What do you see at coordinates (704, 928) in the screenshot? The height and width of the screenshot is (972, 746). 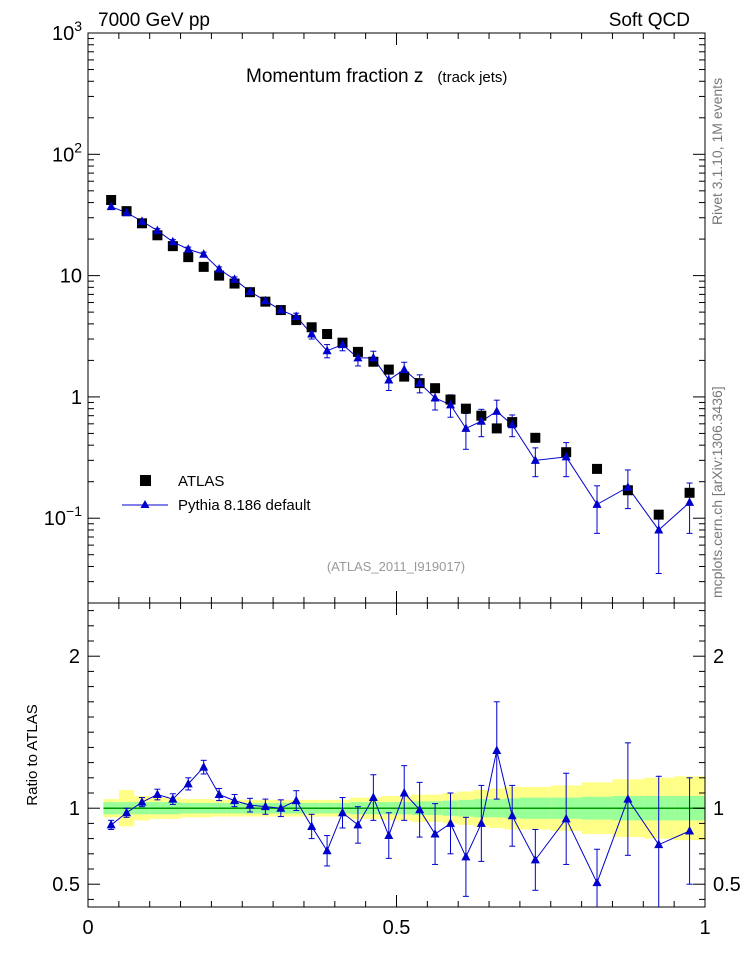 I see `x-tick-label: 1` at bounding box center [704, 928].